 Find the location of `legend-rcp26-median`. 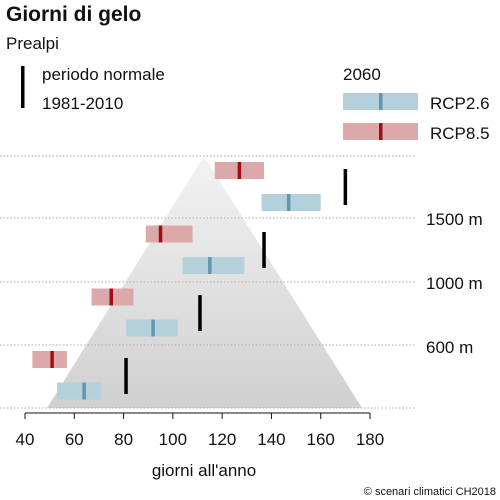

legend-rcp26-median is located at coordinates (381, 101).